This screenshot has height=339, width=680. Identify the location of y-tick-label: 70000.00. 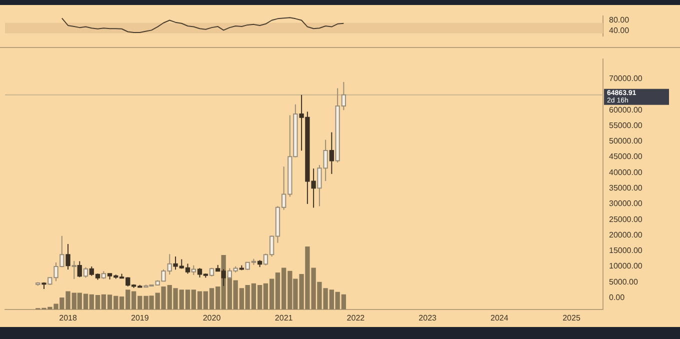
(626, 79).